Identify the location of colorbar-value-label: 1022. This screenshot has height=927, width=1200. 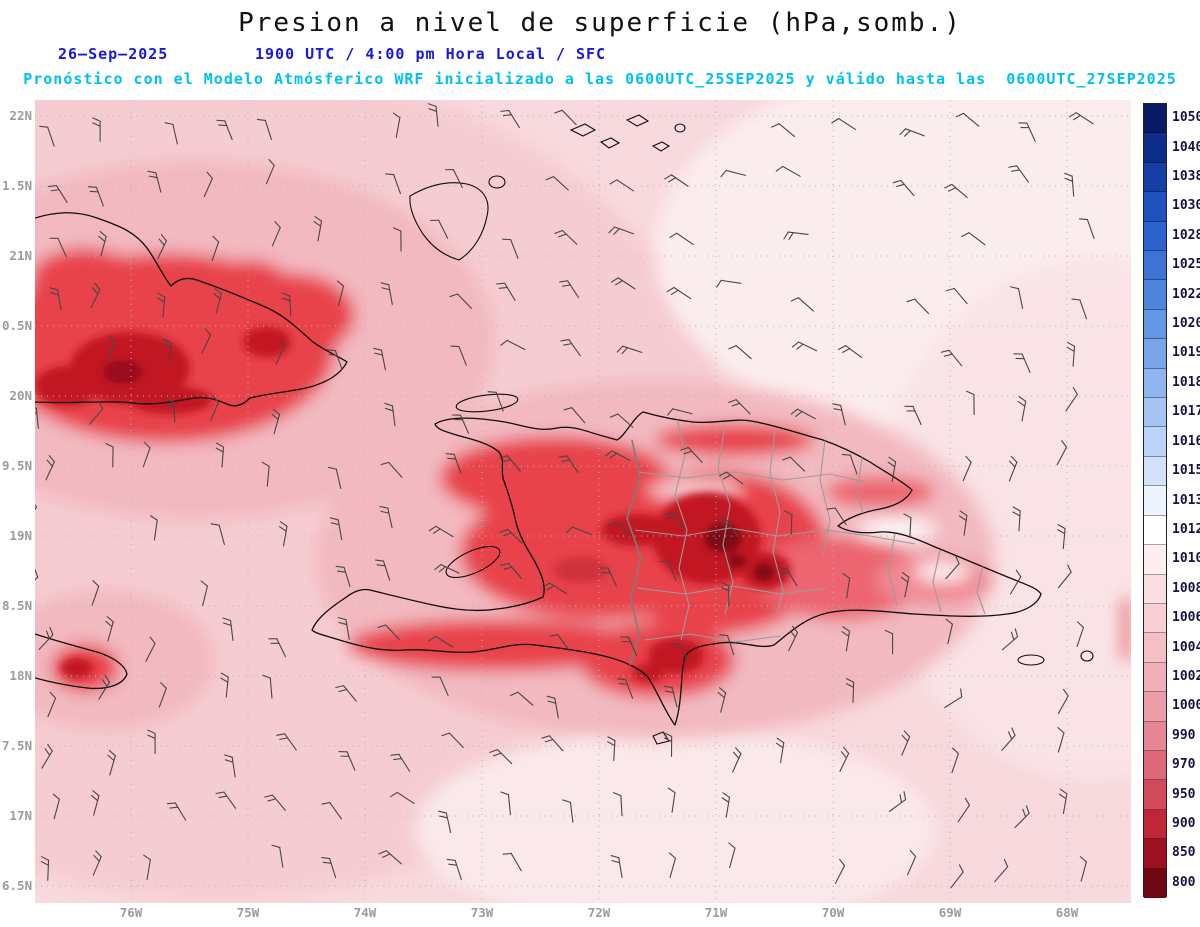
(1186, 294).